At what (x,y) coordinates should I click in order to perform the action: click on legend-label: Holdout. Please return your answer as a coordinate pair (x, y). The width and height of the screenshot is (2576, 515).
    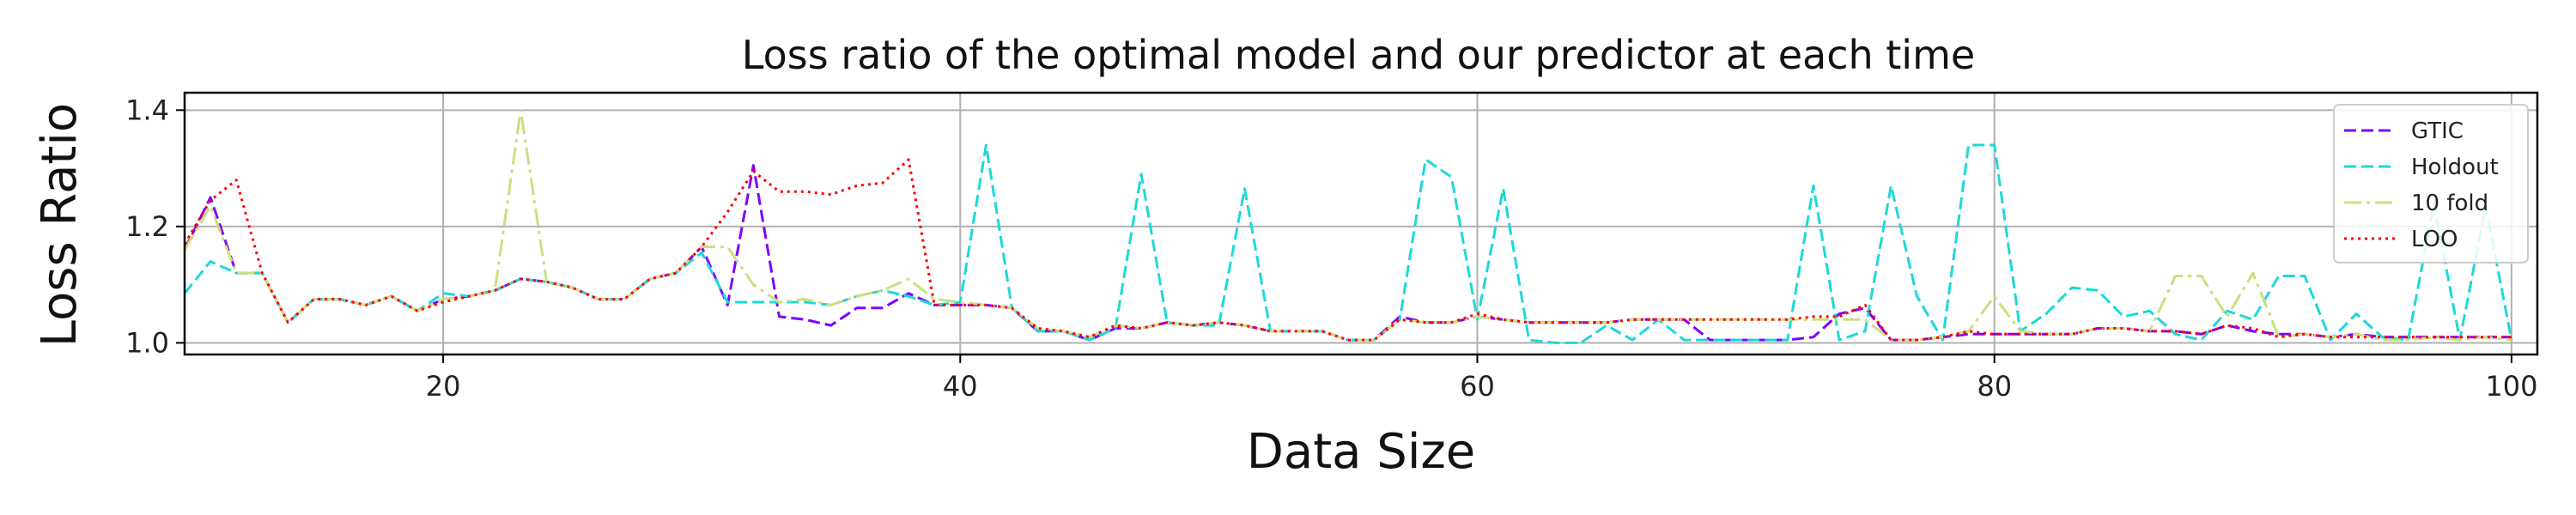
    Looking at the image, I should click on (2455, 167).